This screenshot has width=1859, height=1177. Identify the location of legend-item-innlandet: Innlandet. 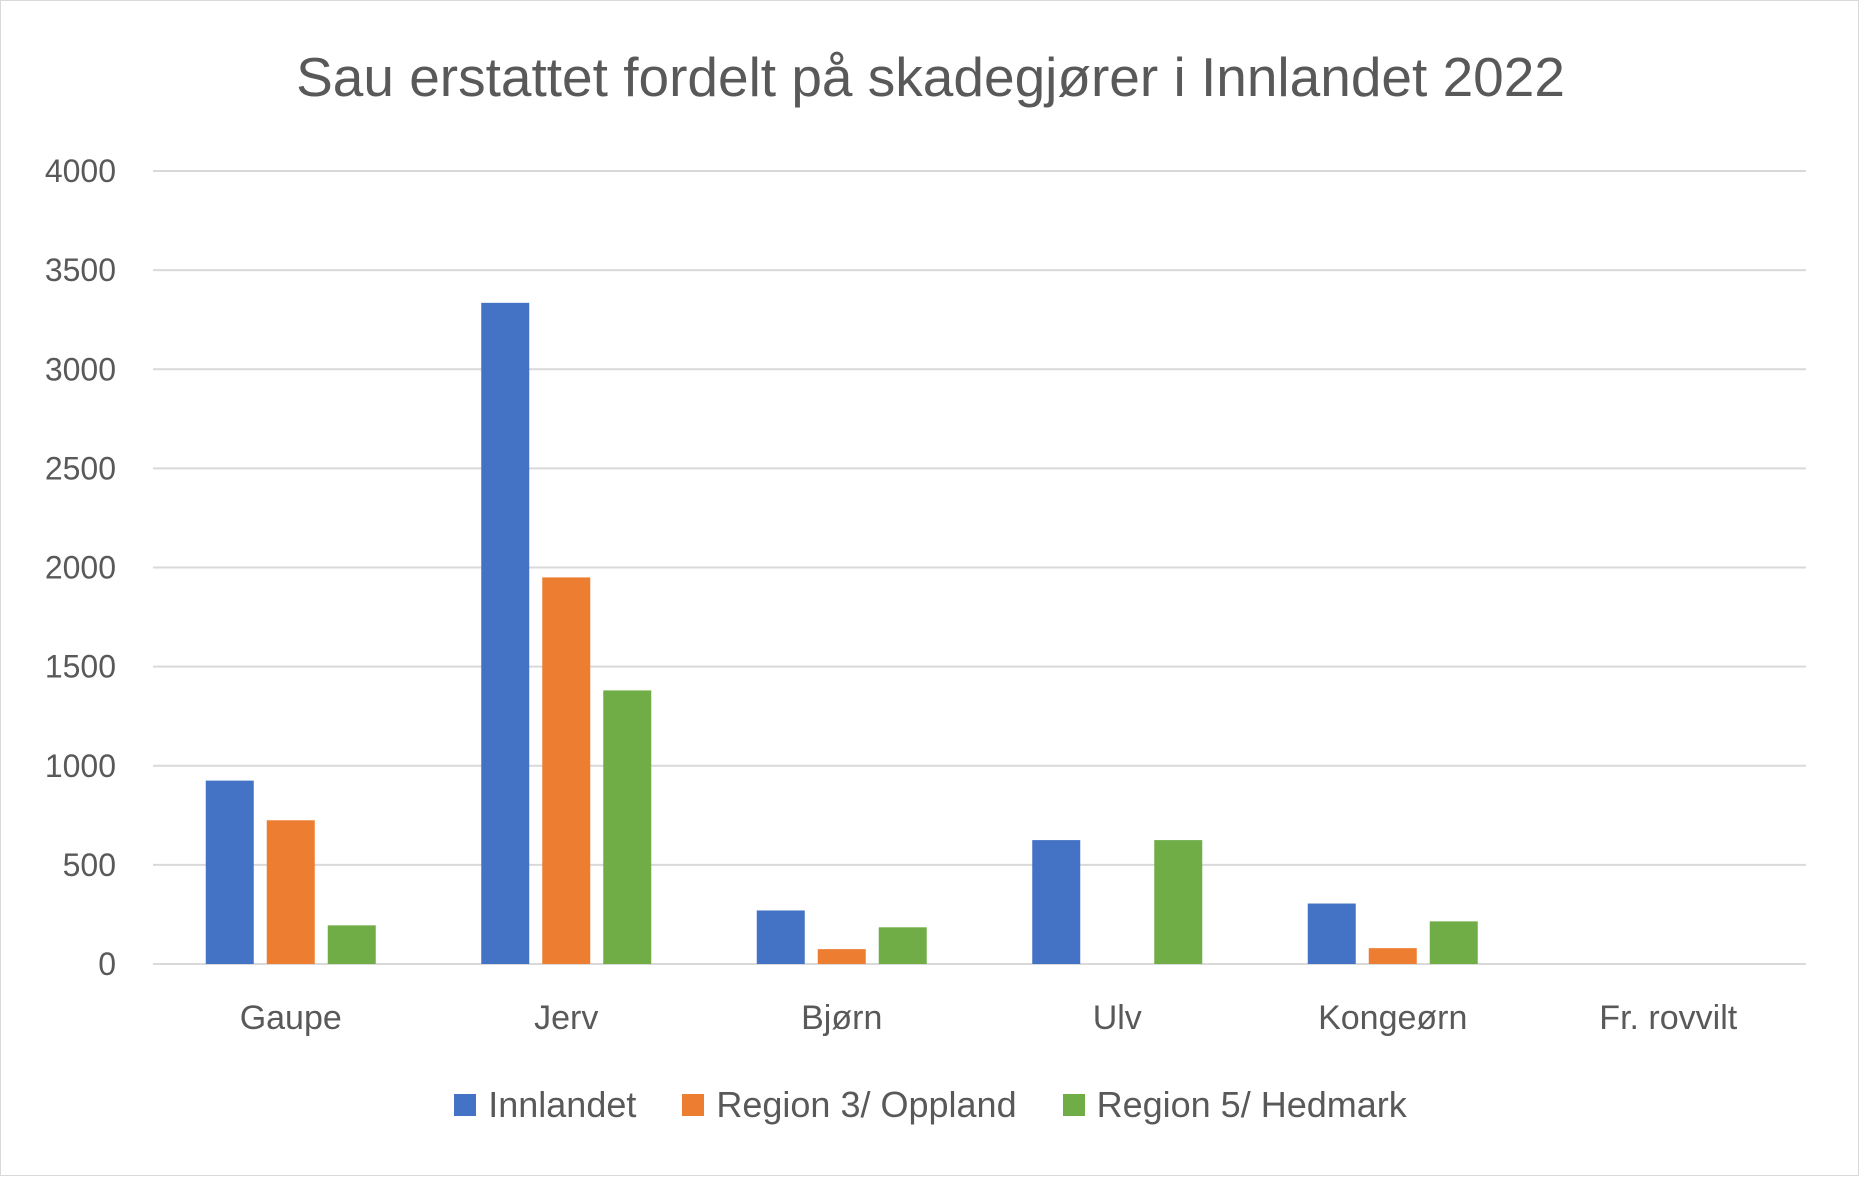
(545, 1105).